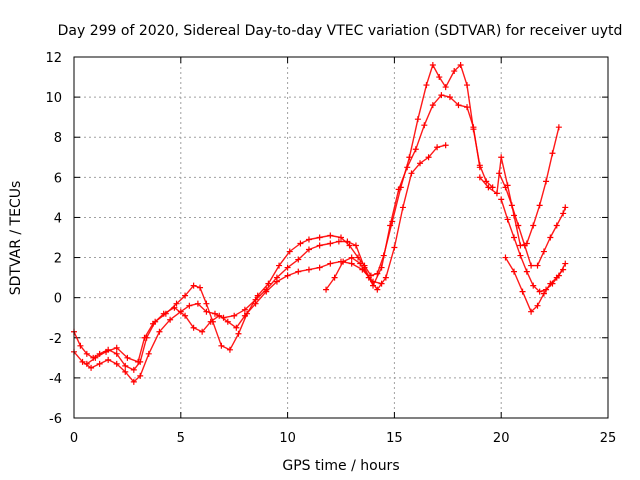 The image size is (640, 480). I want to click on y-tick-label: 10, so click(53, 98).